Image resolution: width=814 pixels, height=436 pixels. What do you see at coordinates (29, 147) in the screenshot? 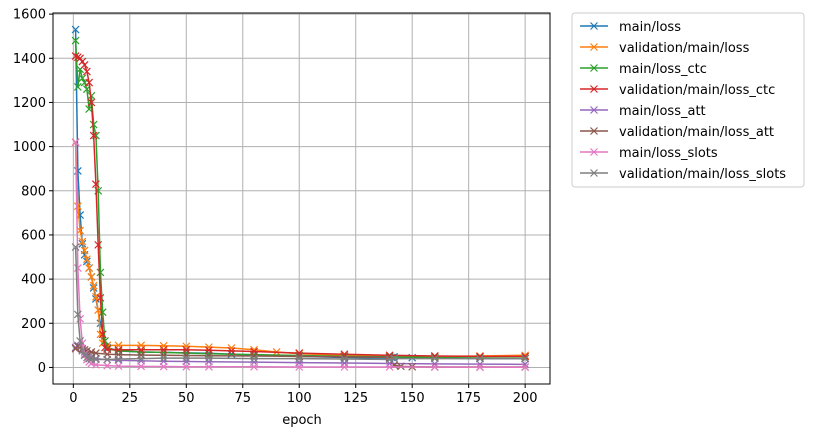
I see `y-tick-label: 1000` at bounding box center [29, 147].